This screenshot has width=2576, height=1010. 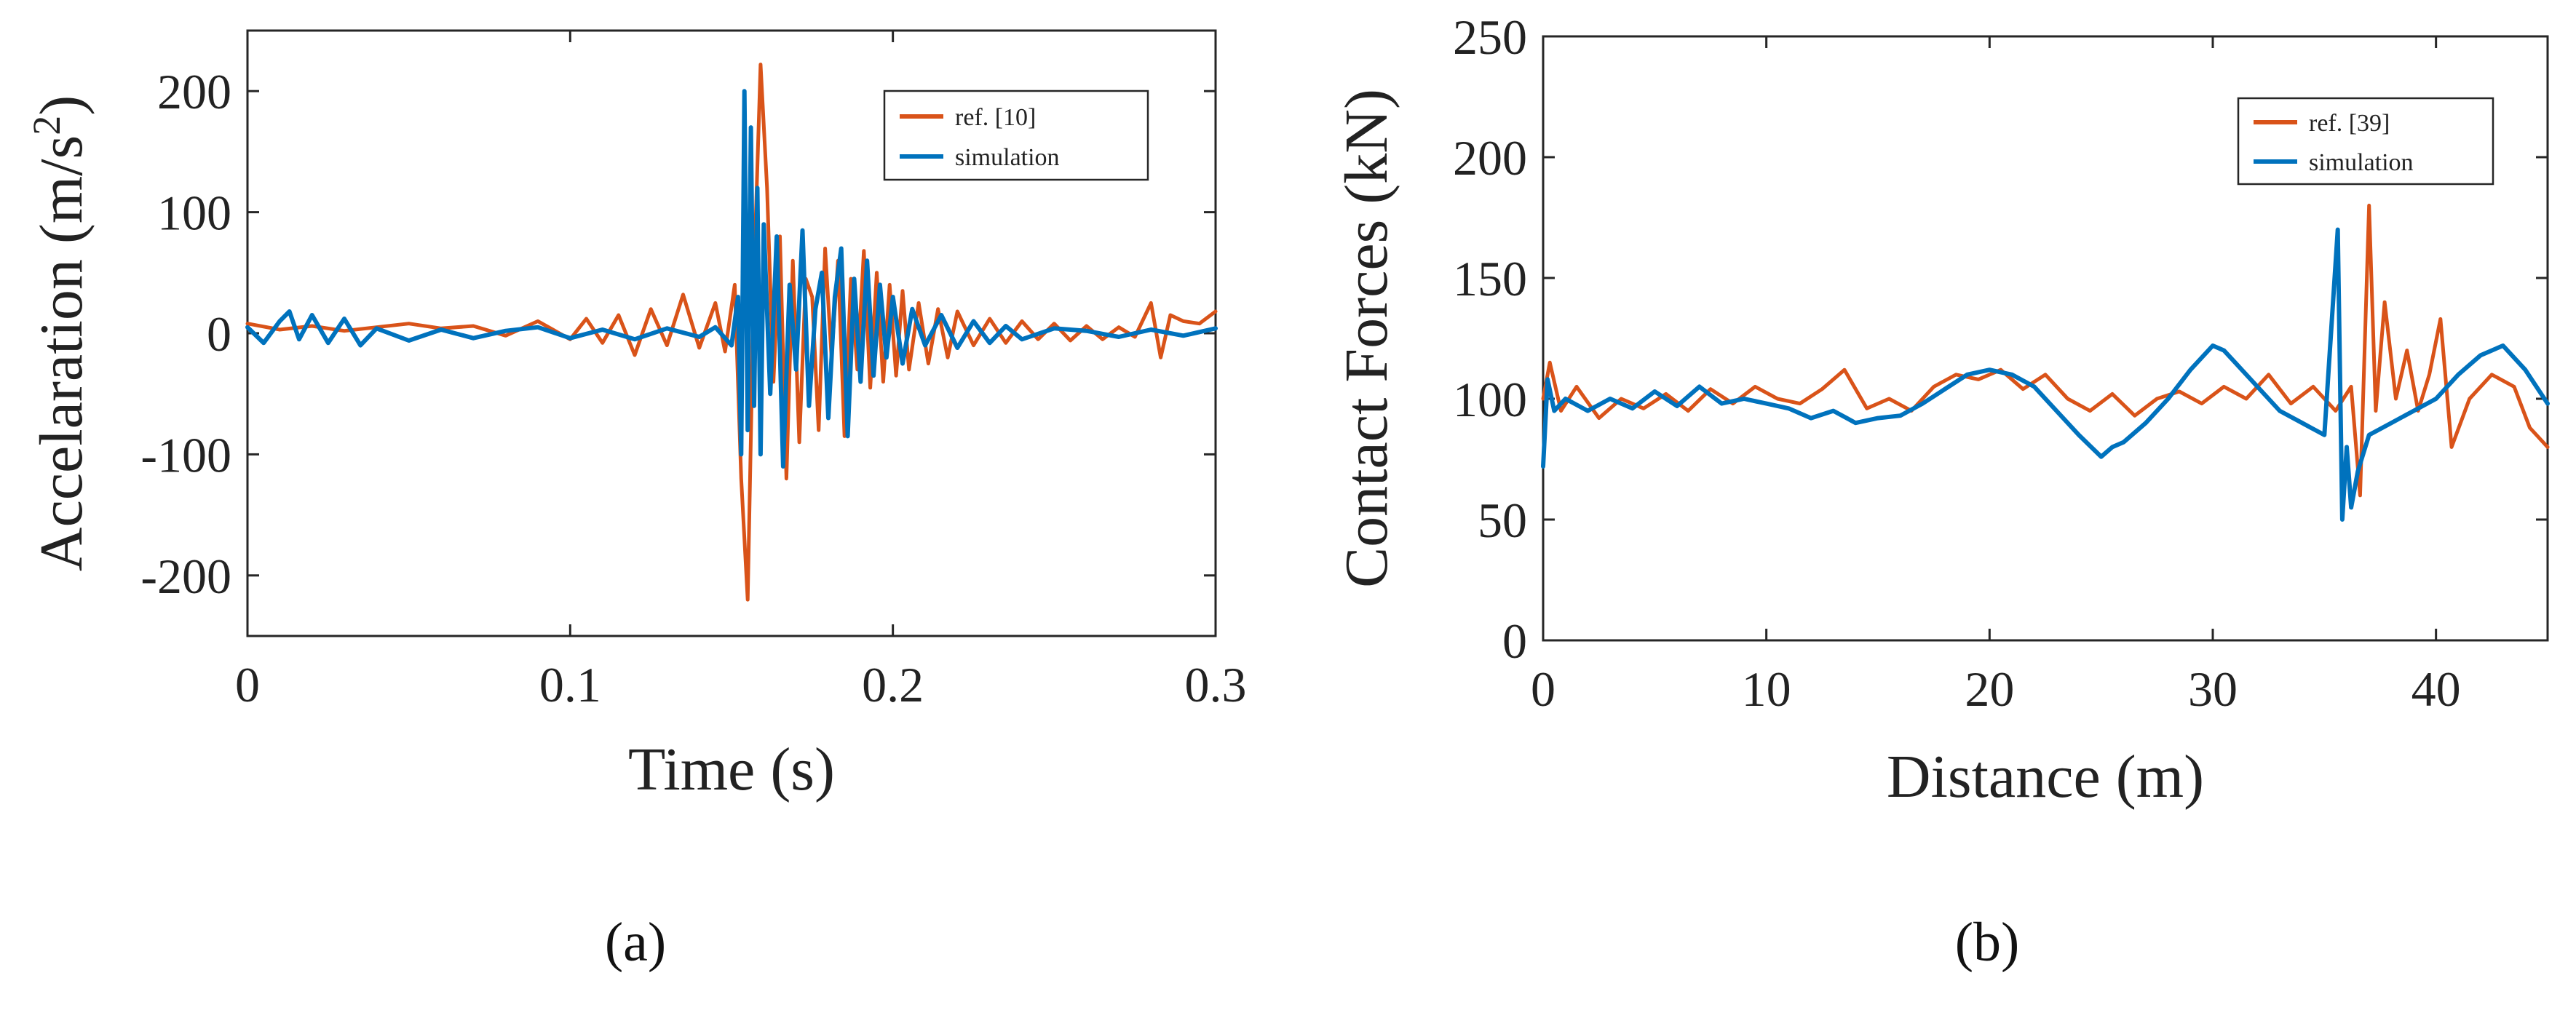 I want to click on chart-b-x-tick-label: 30, so click(x=2213, y=689).